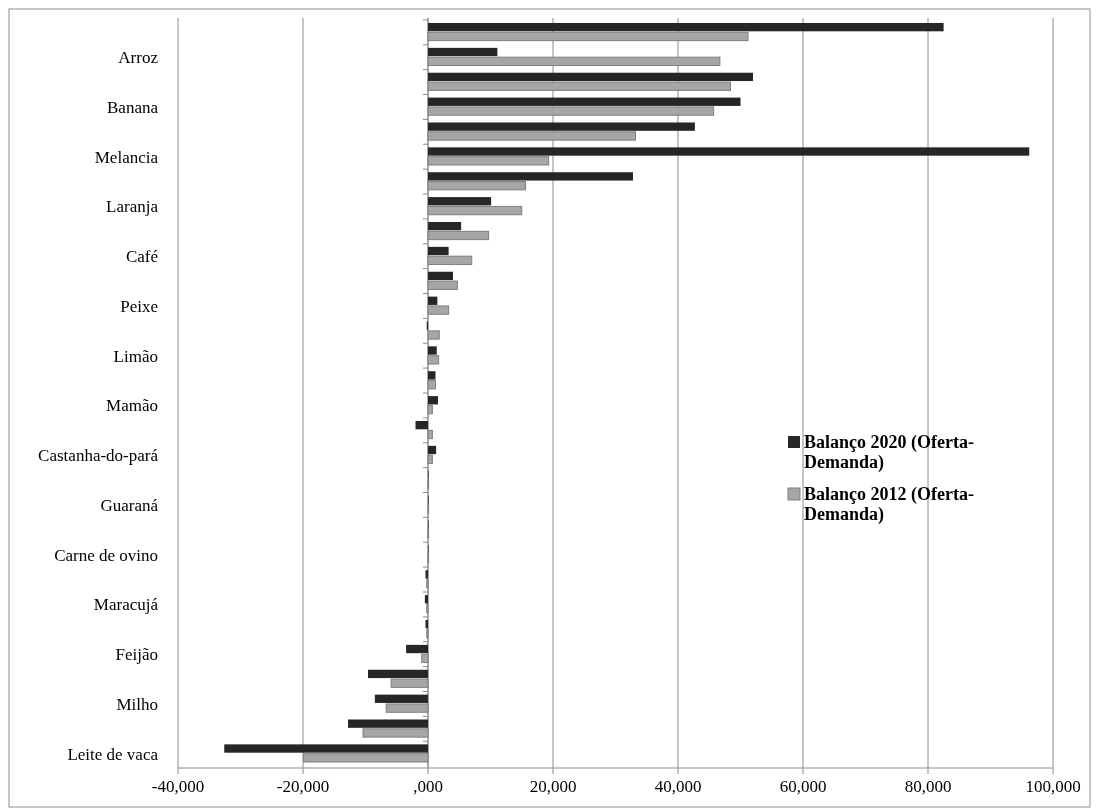 This screenshot has width=1099, height=812. Describe the element at coordinates (803, 786) in the screenshot. I see `x-tick-label: 60,000` at that location.